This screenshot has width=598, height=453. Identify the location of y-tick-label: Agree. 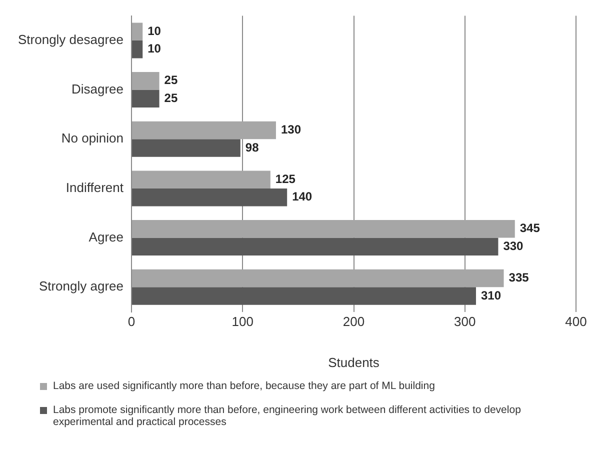
(106, 236).